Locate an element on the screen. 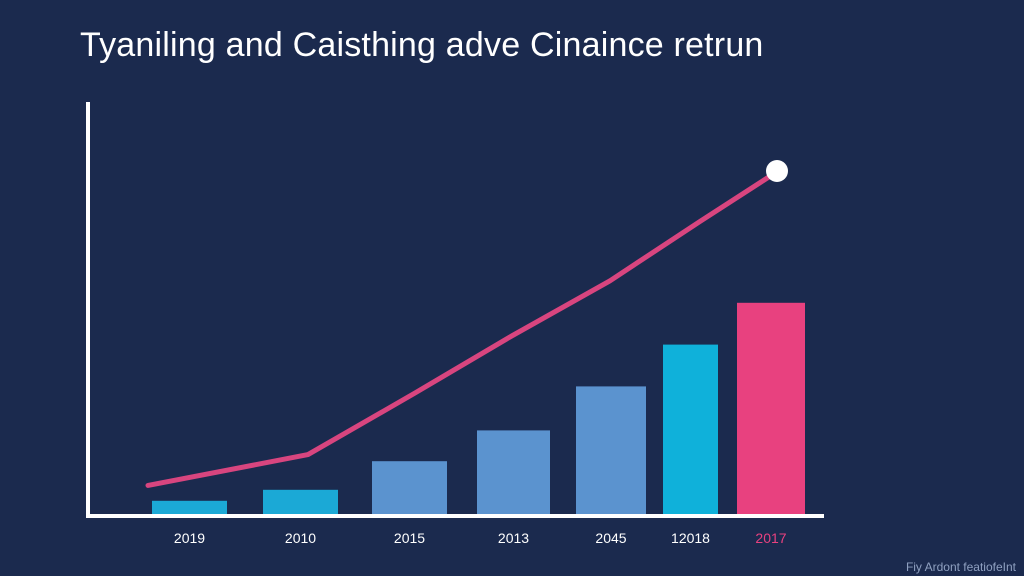 This screenshot has width=1024, height=576. x-tick-label: 12018 is located at coordinates (690, 538).